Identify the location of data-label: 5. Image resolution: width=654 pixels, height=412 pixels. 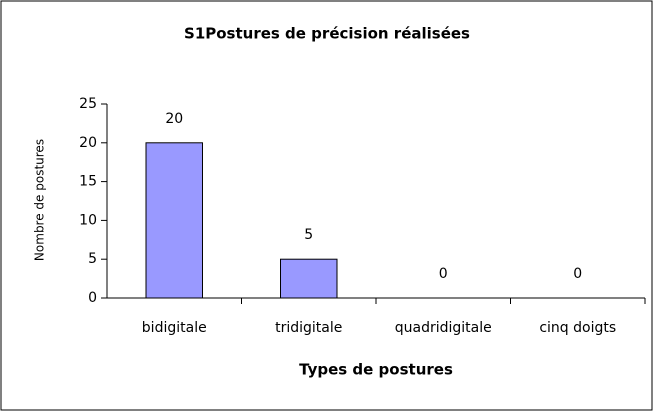
(308, 235).